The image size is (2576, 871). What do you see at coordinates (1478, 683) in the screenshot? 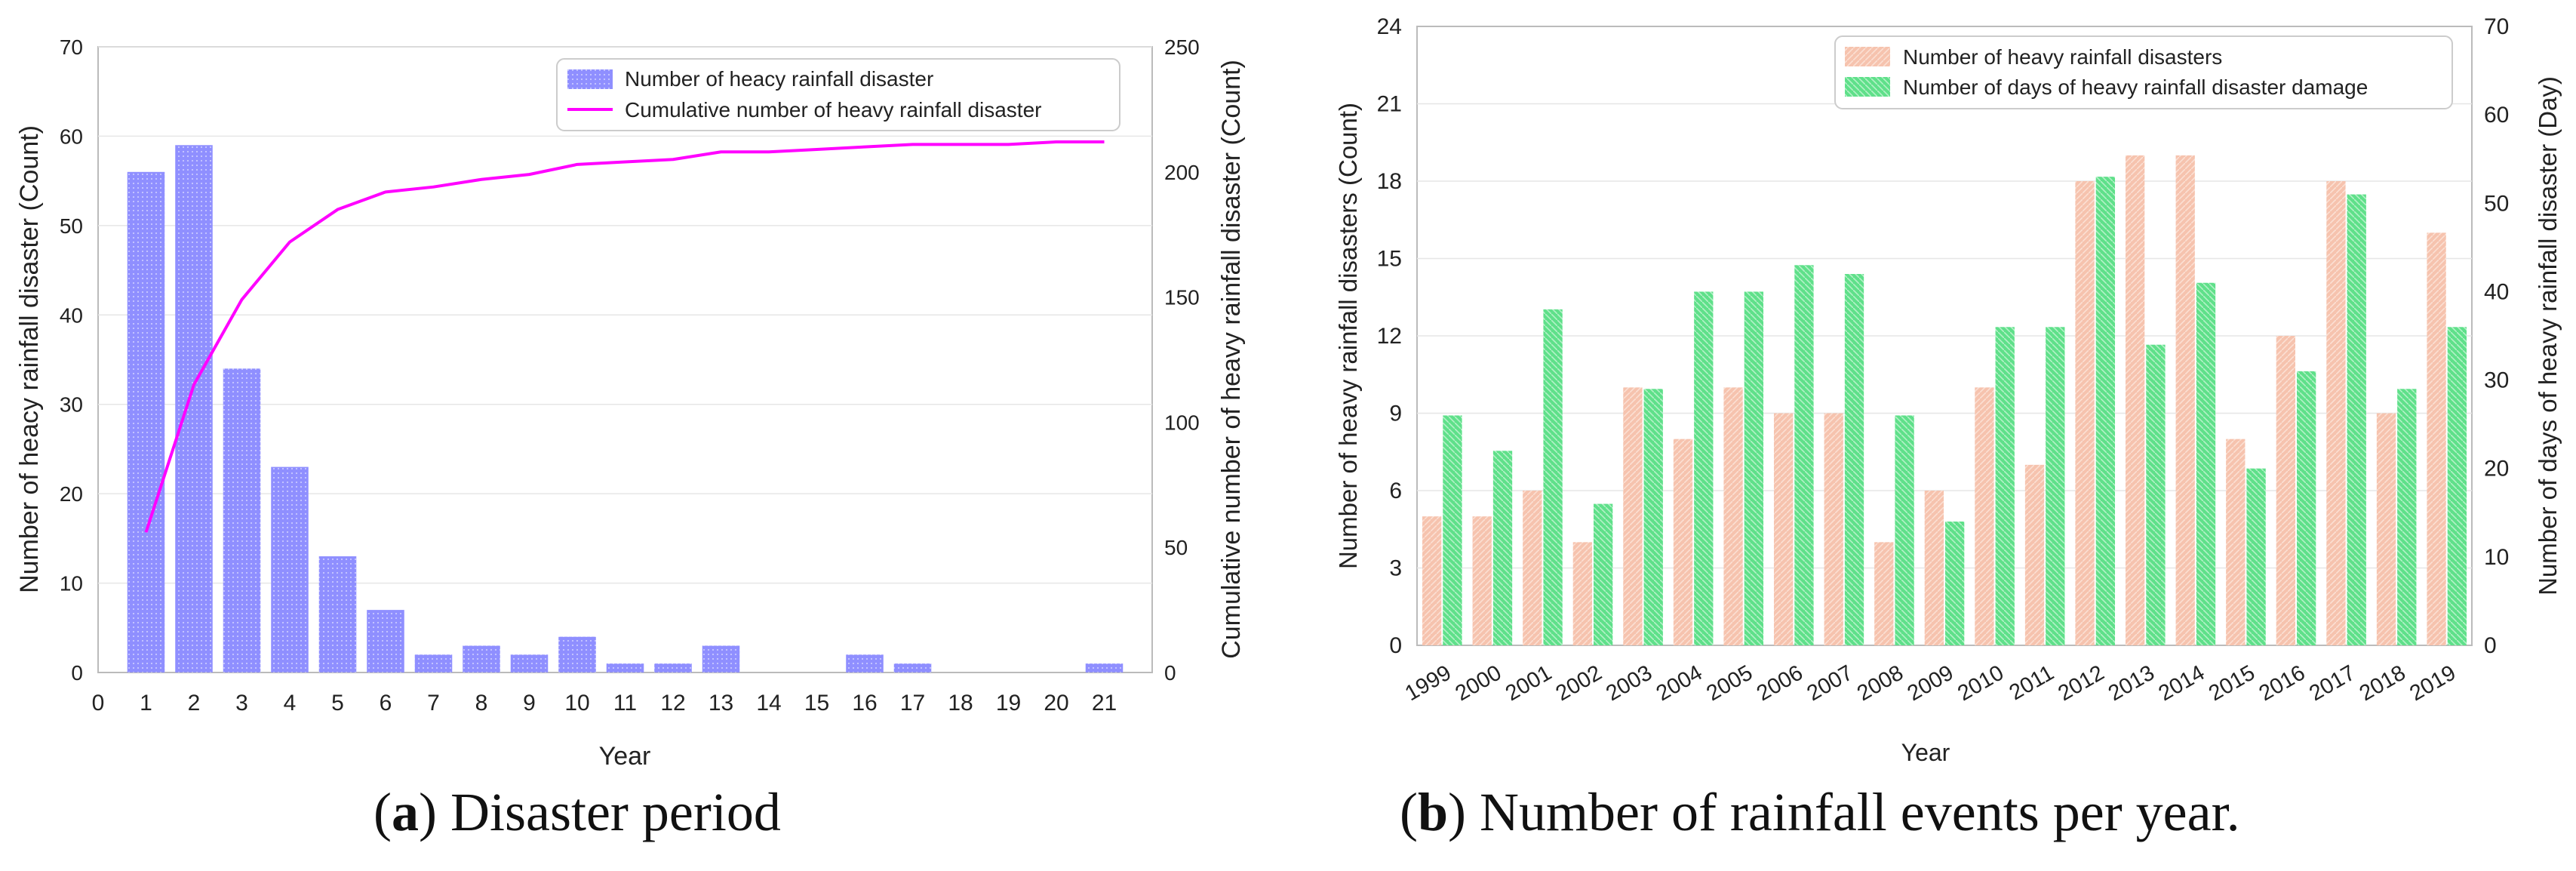
I see `chart-b-x-tick: 2000` at bounding box center [1478, 683].